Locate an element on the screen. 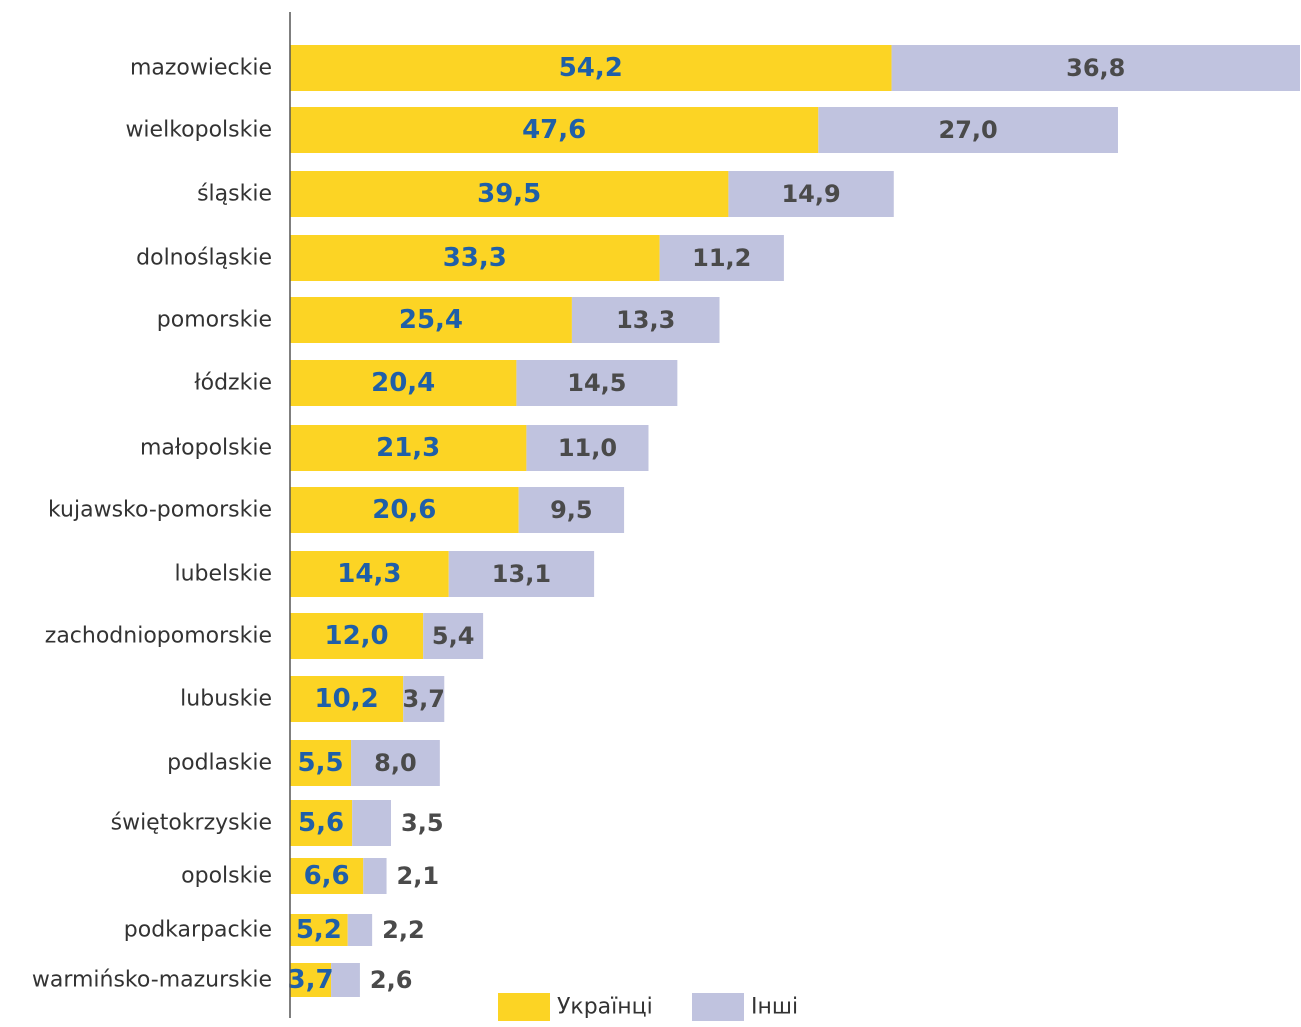  value-label-ukrainians-mazowieckie: 54,2 is located at coordinates (591, 68).